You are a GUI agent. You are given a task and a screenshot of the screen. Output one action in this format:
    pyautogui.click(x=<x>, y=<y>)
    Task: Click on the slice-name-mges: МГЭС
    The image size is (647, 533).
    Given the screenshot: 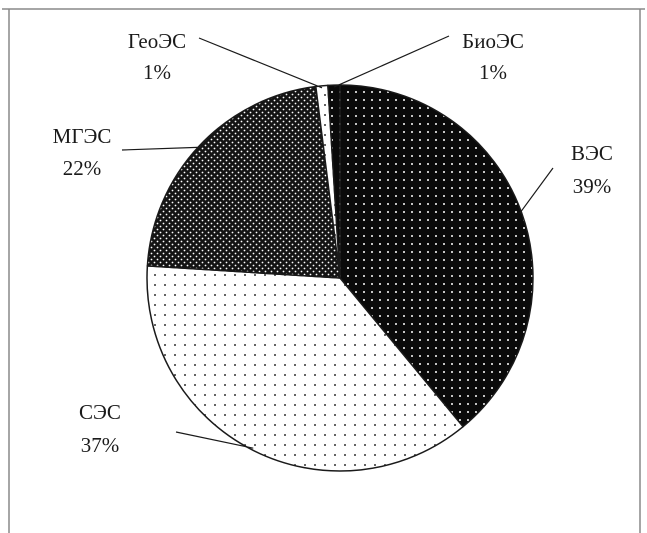 What is the action you would take?
    pyautogui.click(x=82, y=136)
    